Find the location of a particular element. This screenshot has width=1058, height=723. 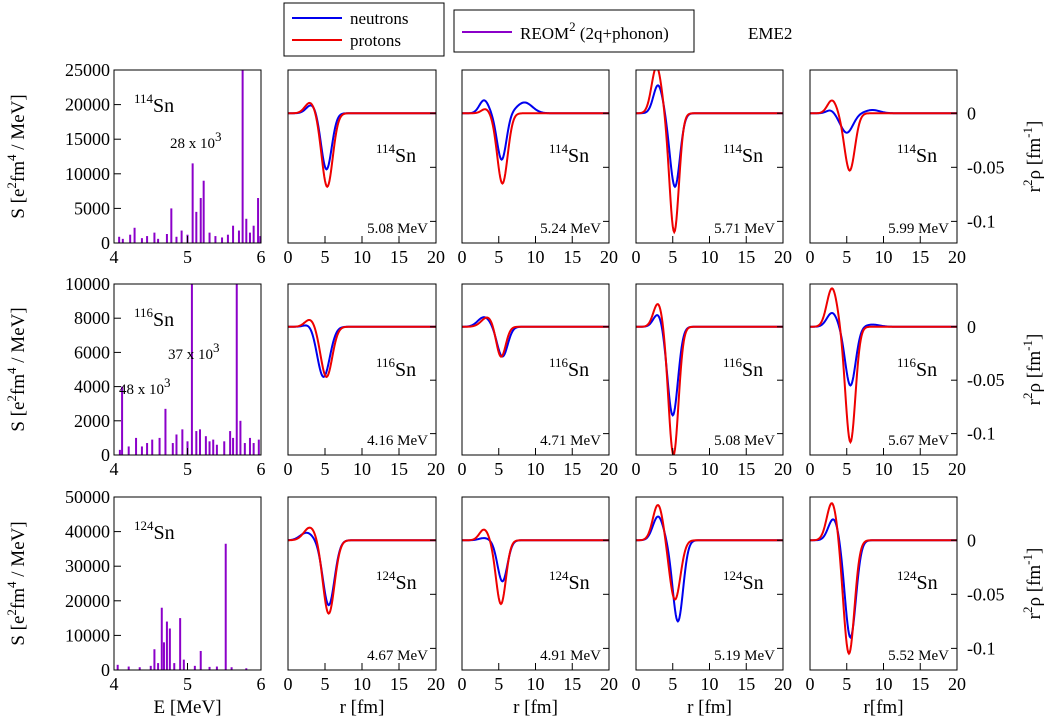

strength-ytick-label: 15000 is located at coordinates (87, 139).